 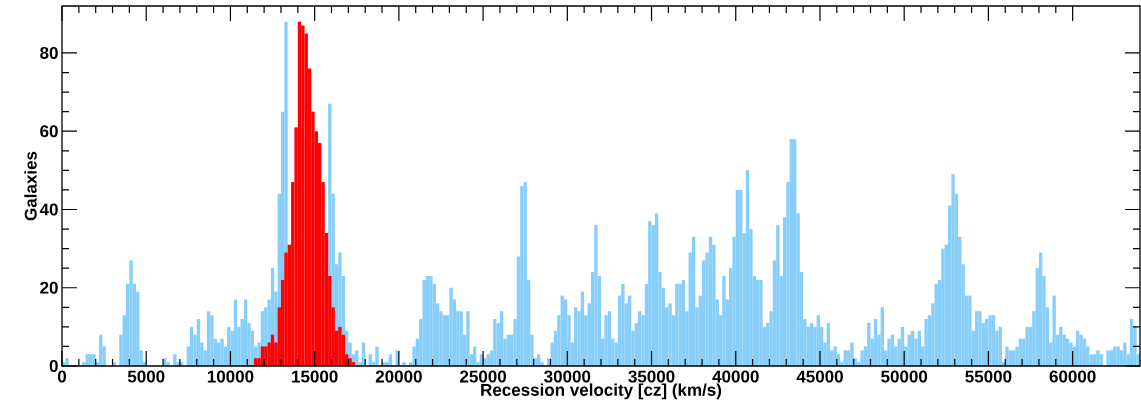 I want to click on x-tick-label: 20000, so click(x=398, y=376).